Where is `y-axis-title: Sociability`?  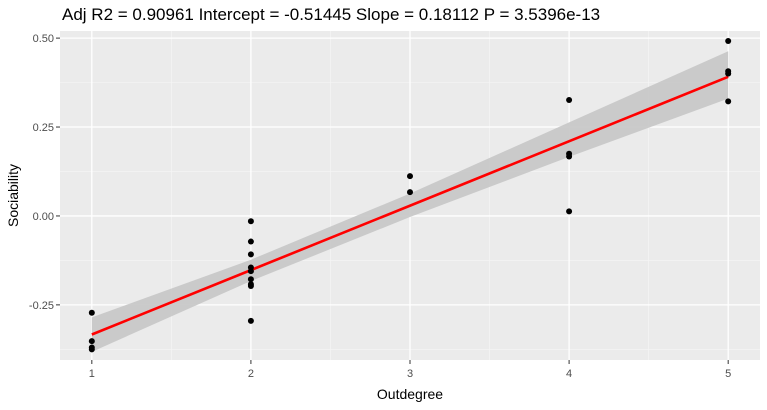
y-axis-title: Sociability is located at coordinates (13, 195).